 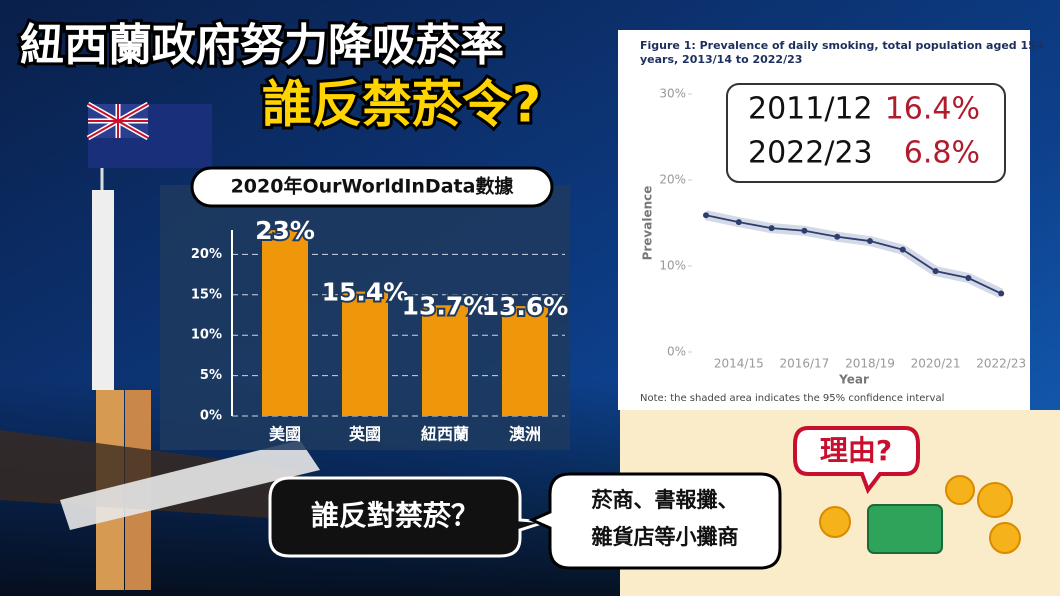 What do you see at coordinates (665, 537) in the screenshot?
I see `answer-text: 雜貨店等小攤商` at bounding box center [665, 537].